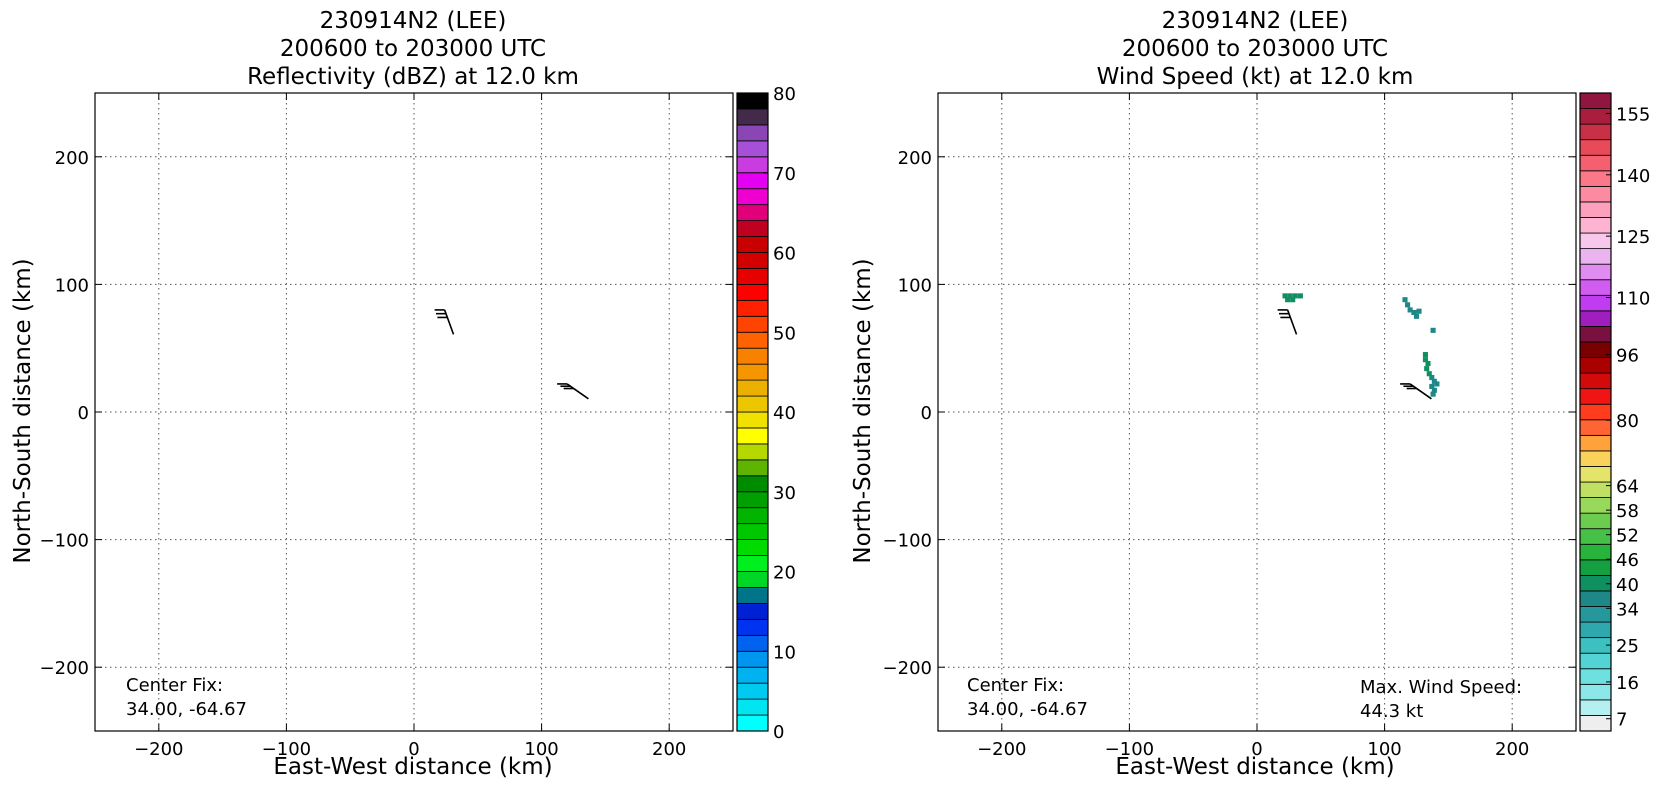 This screenshot has width=1655, height=787. I want to click on wind-colorbar-tick-label-9: 80, so click(1627, 421).